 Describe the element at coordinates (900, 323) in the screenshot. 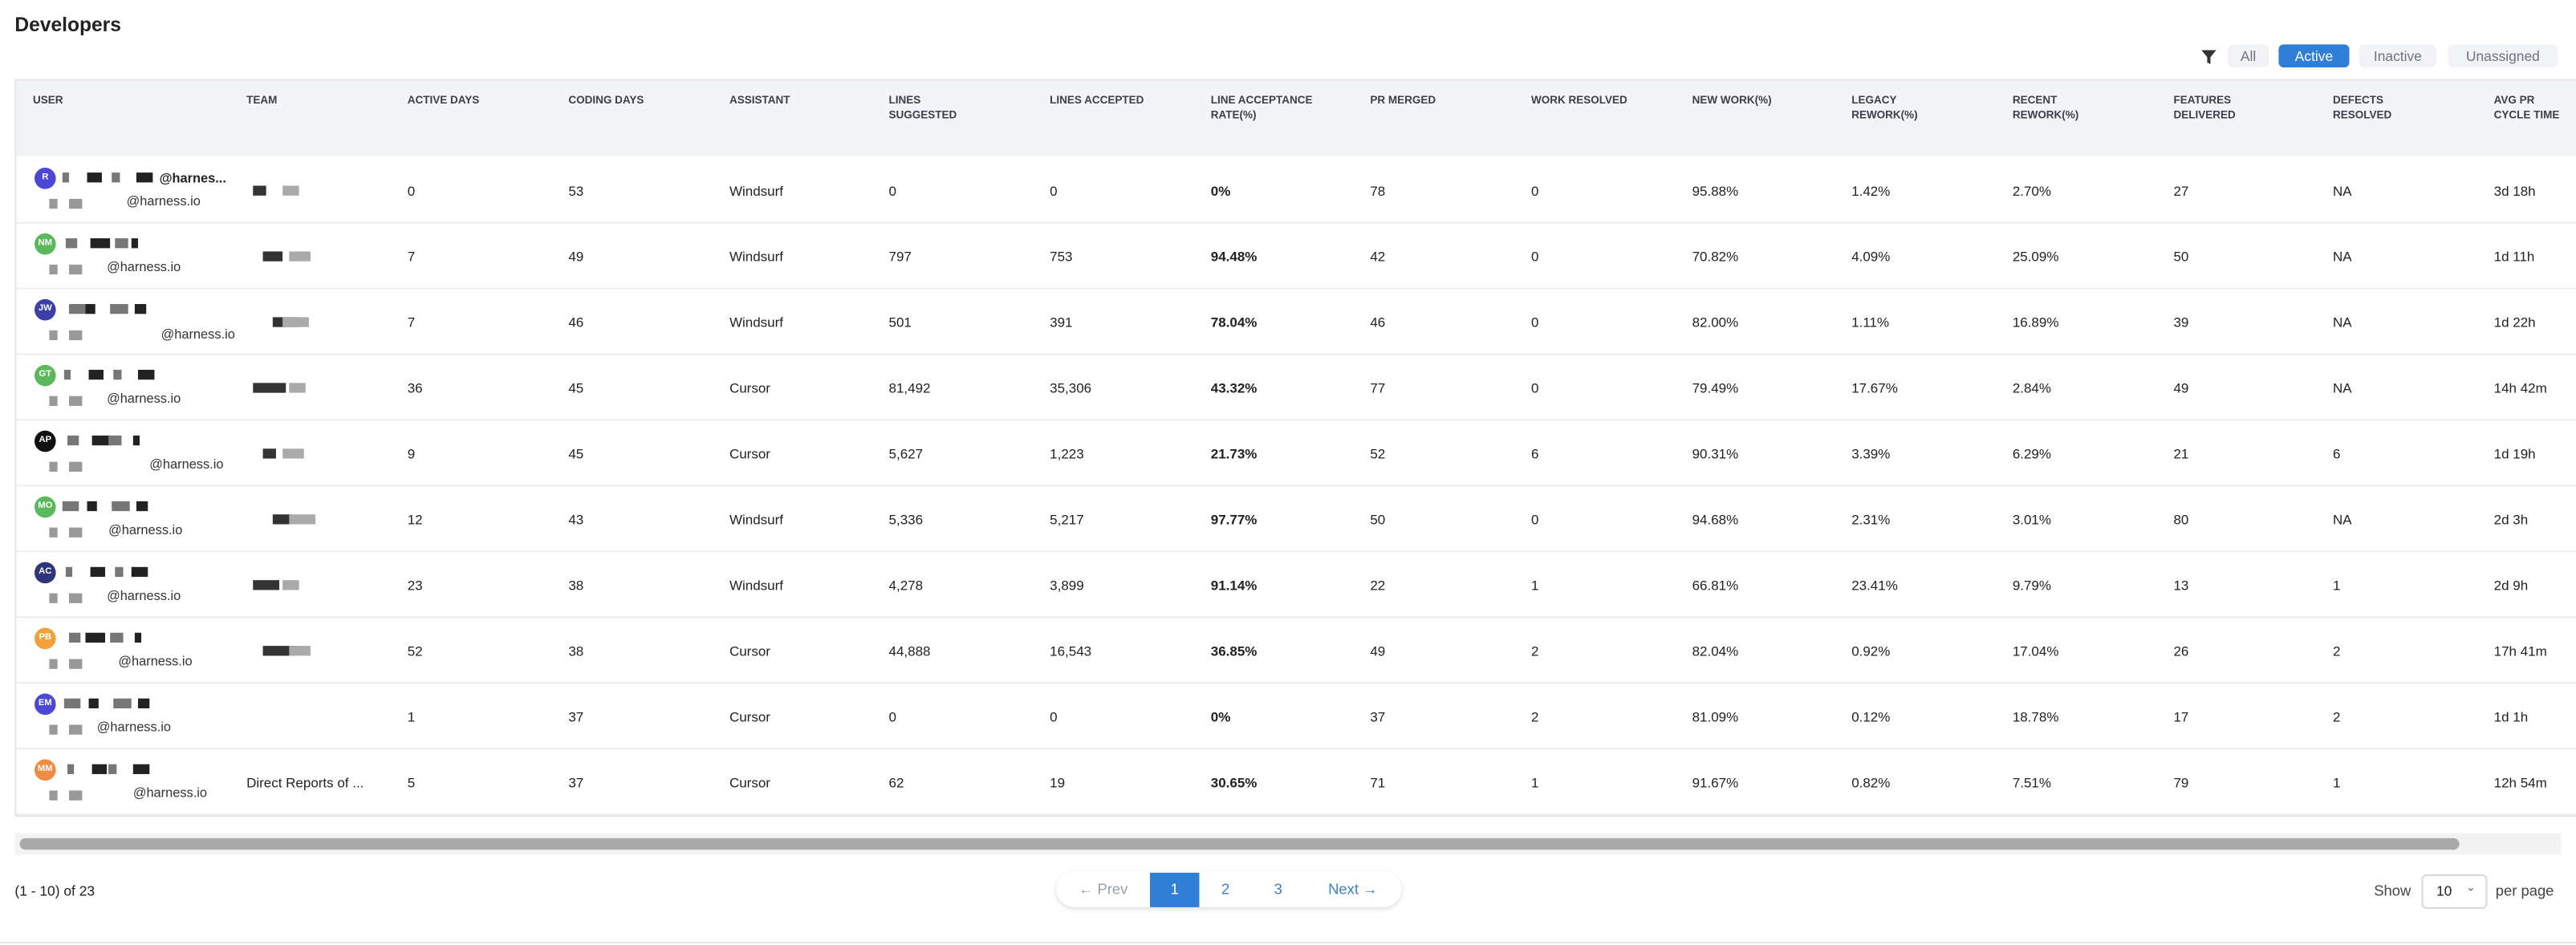

I see `table-cell: 501` at that location.